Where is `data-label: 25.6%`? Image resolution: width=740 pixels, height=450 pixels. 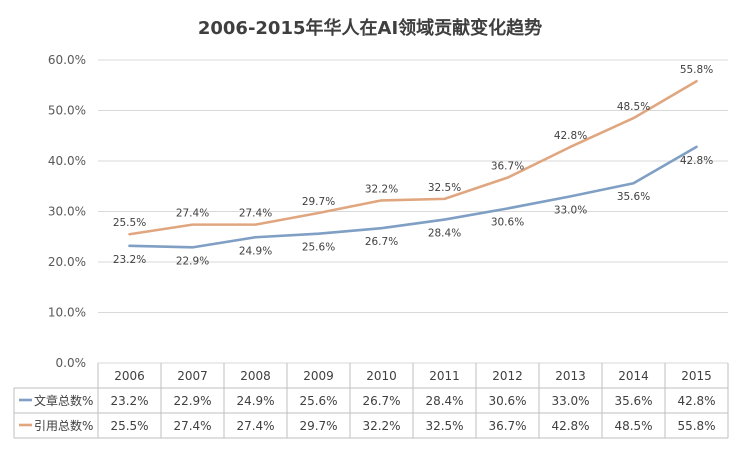
data-label: 25.6% is located at coordinates (318, 248).